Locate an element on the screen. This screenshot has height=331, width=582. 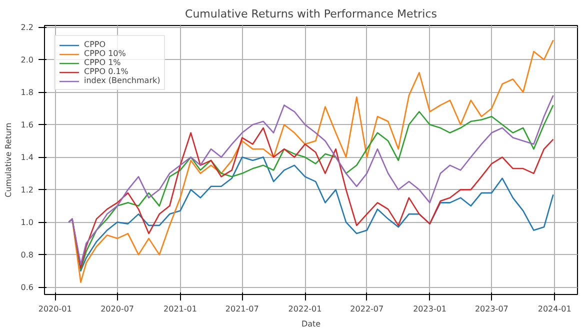
y-axis-title: Cumulative Return is located at coordinates (8, 160).